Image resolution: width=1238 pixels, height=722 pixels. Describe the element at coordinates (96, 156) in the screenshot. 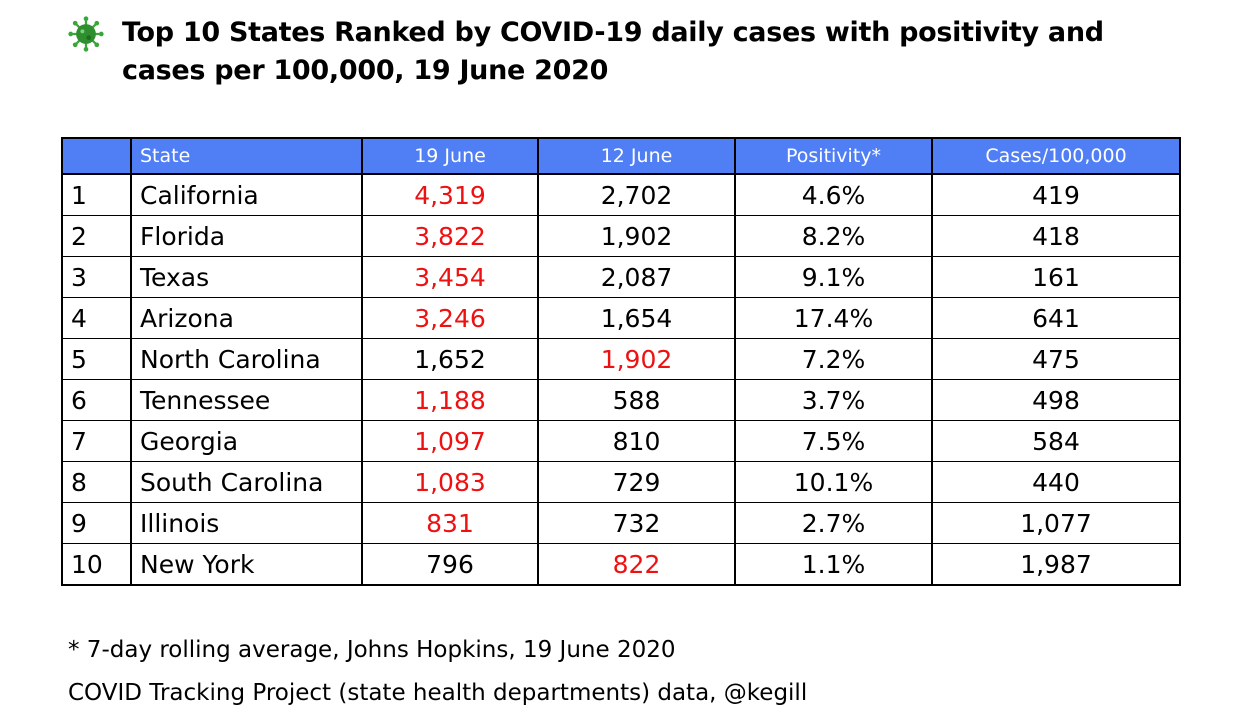

I see `header-rank` at that location.